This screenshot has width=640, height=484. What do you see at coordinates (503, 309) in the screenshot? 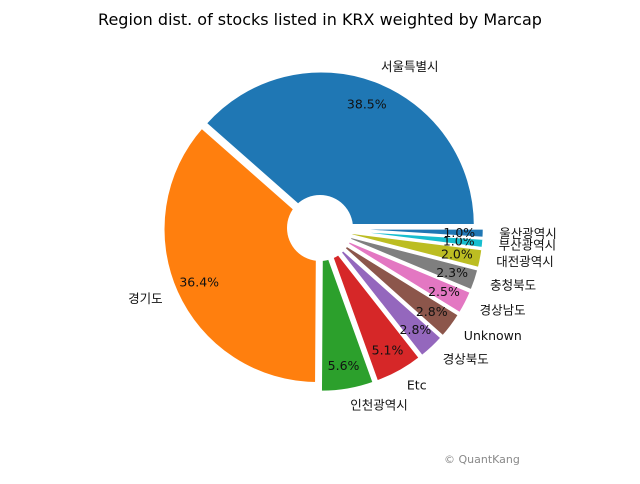
I see `slice-category-label-6: 경상남도` at bounding box center [503, 309].